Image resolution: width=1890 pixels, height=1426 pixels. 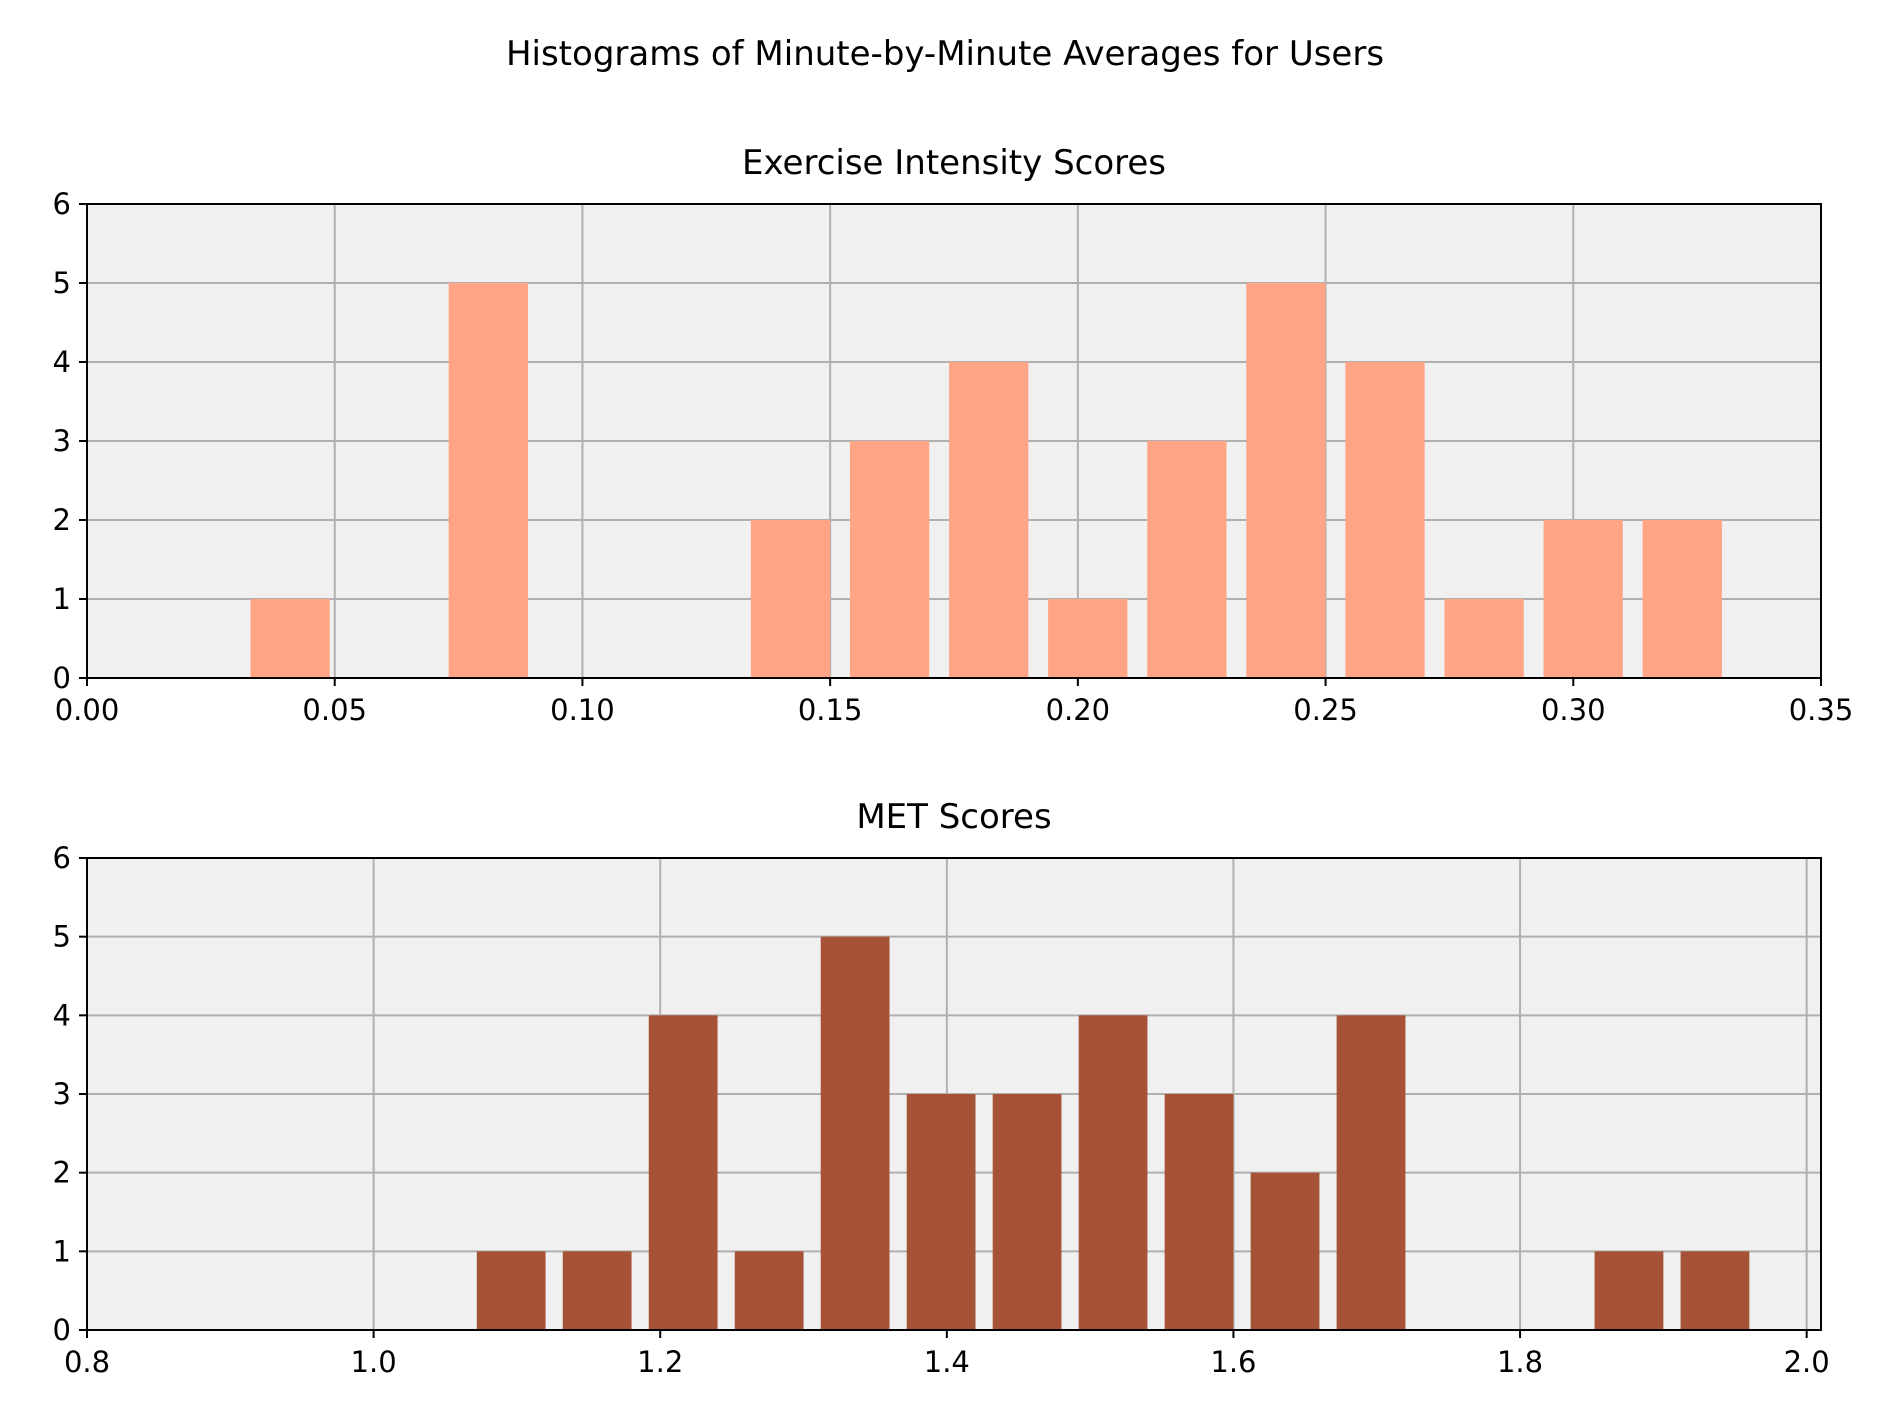 What do you see at coordinates (62, 204) in the screenshot?
I see `exercise-intensity-y-tick-label: 6` at bounding box center [62, 204].